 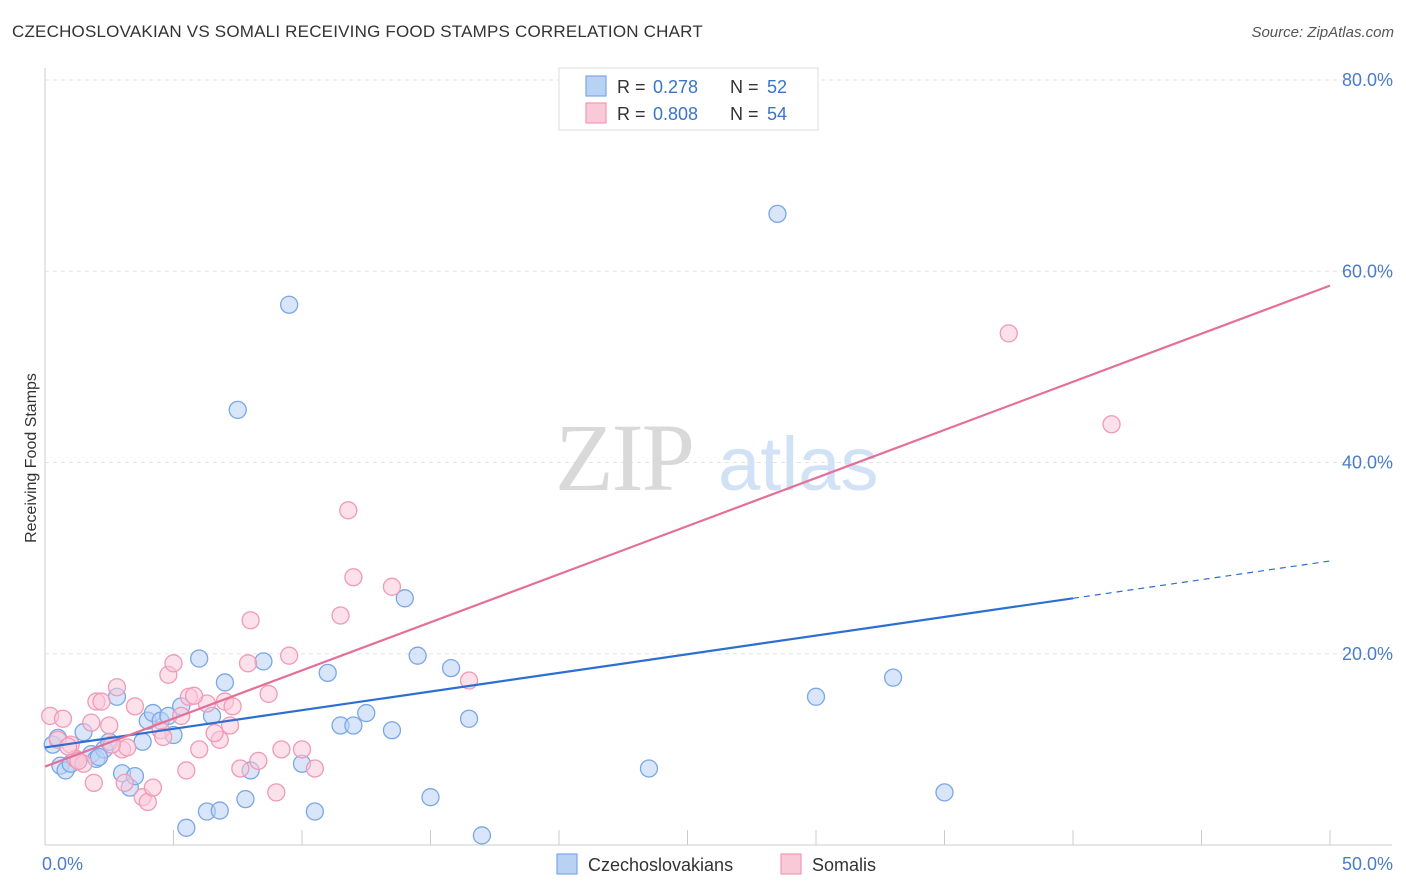 What do you see at coordinates (596, 113) in the screenshot?
I see `stats-legend-swatch-somalis` at bounding box center [596, 113].